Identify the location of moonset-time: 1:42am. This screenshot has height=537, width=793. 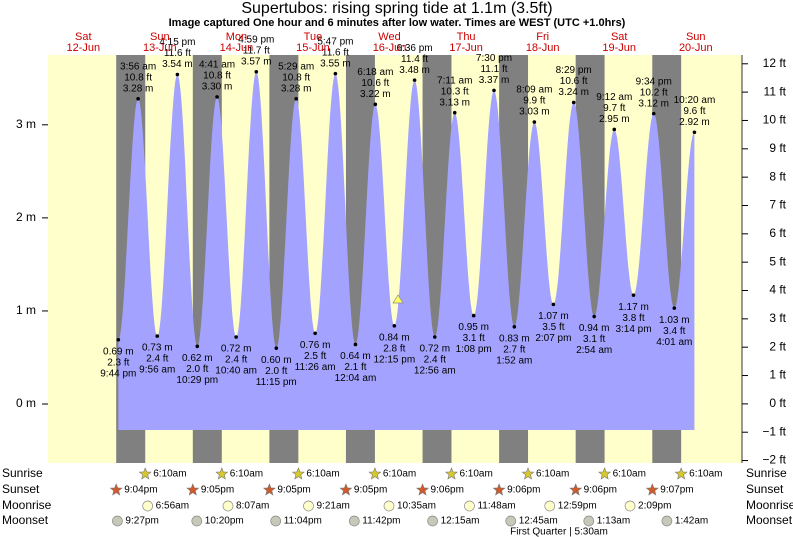
(691, 521).